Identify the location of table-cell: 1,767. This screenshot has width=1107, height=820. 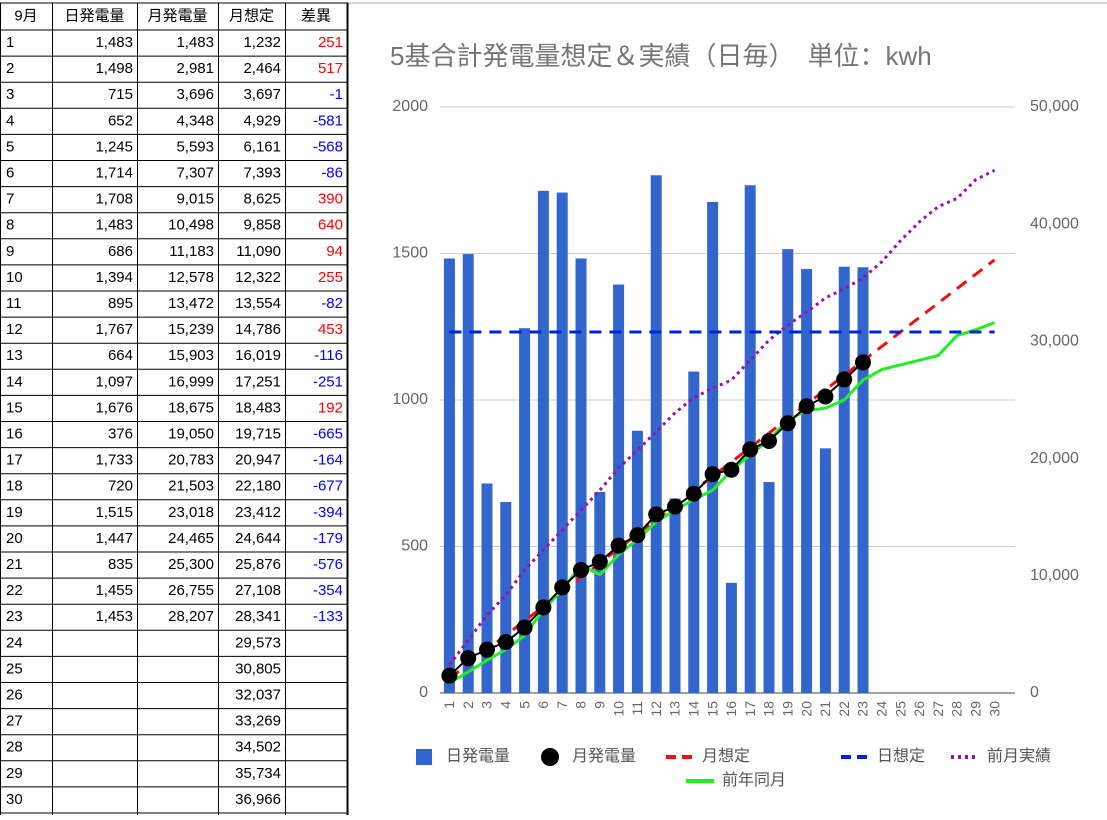
(114, 329).